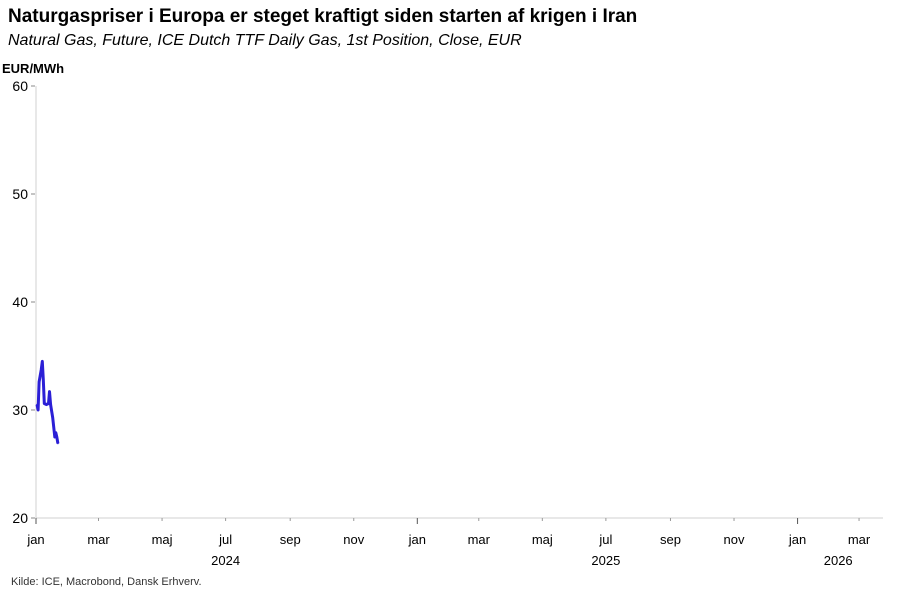  I want to click on x-year-label: 2025, so click(605, 560).